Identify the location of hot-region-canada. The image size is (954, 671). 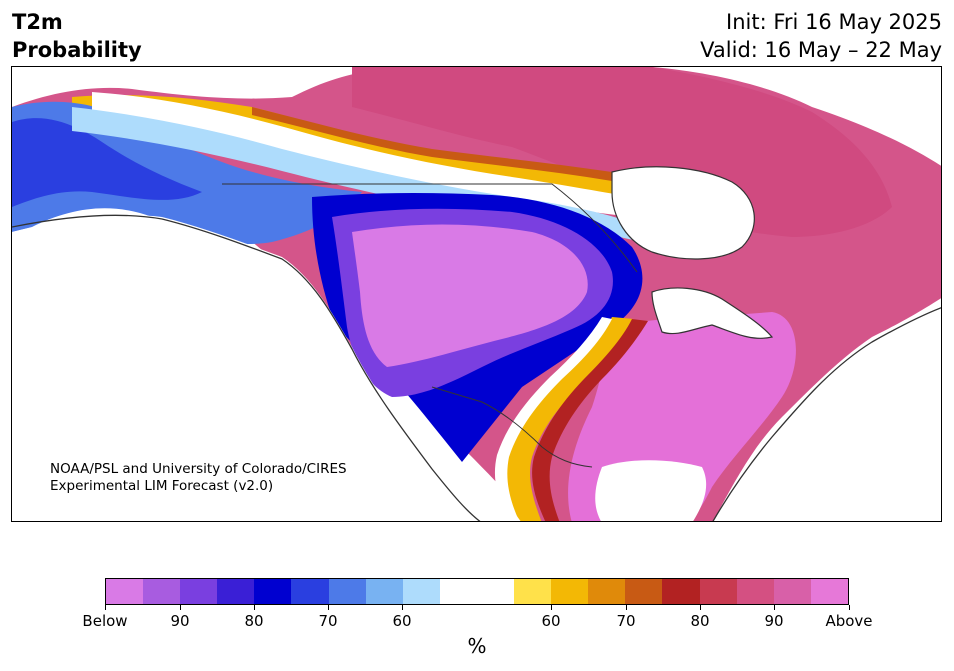
(622, 152).